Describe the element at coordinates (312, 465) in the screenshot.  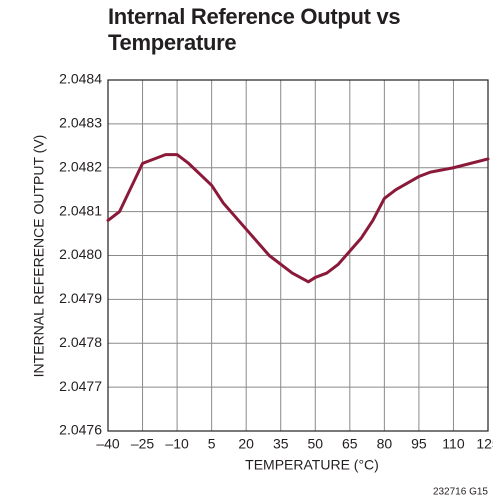
I see `x-axis-label: TEMPERATURE (°C)` at that location.